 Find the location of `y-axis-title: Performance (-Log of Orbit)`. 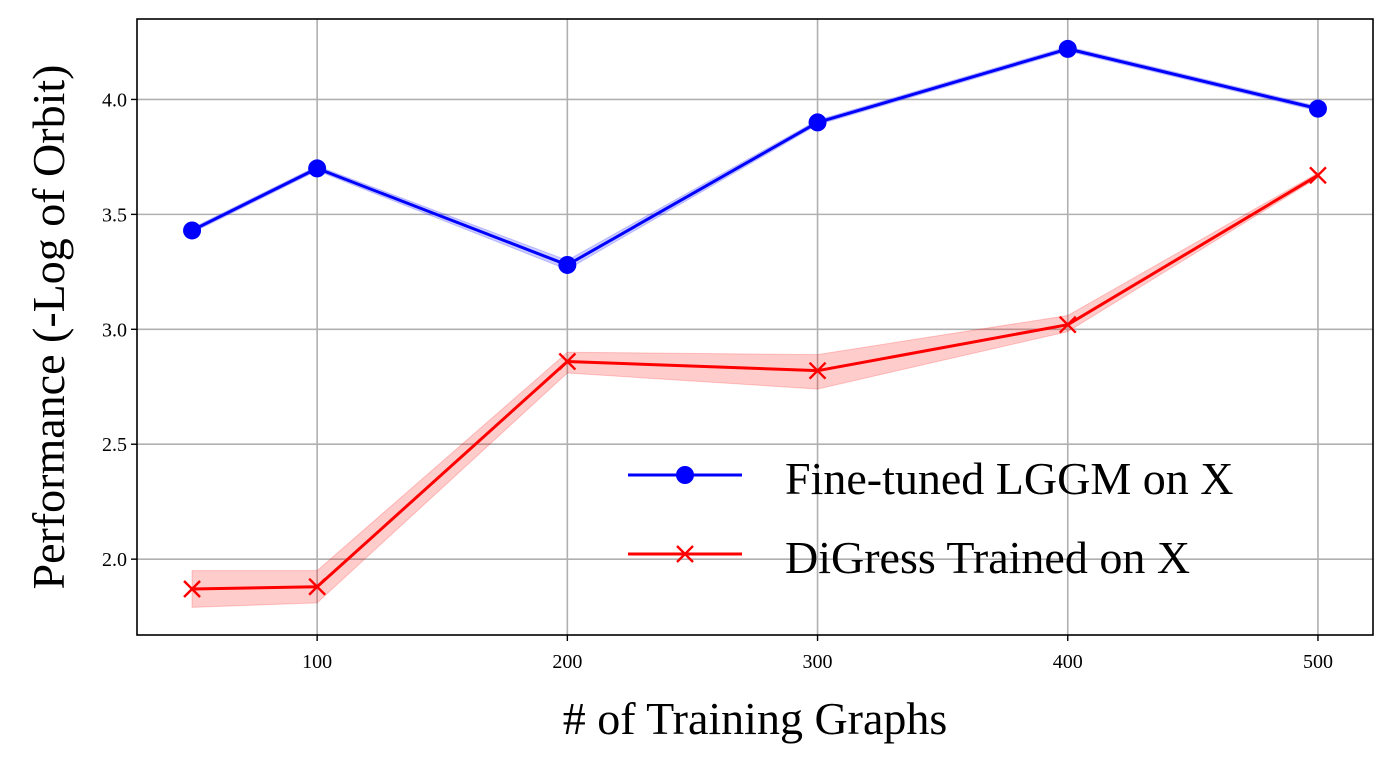

y-axis-title: Performance (-Log of Orbit) is located at coordinates (48, 327).